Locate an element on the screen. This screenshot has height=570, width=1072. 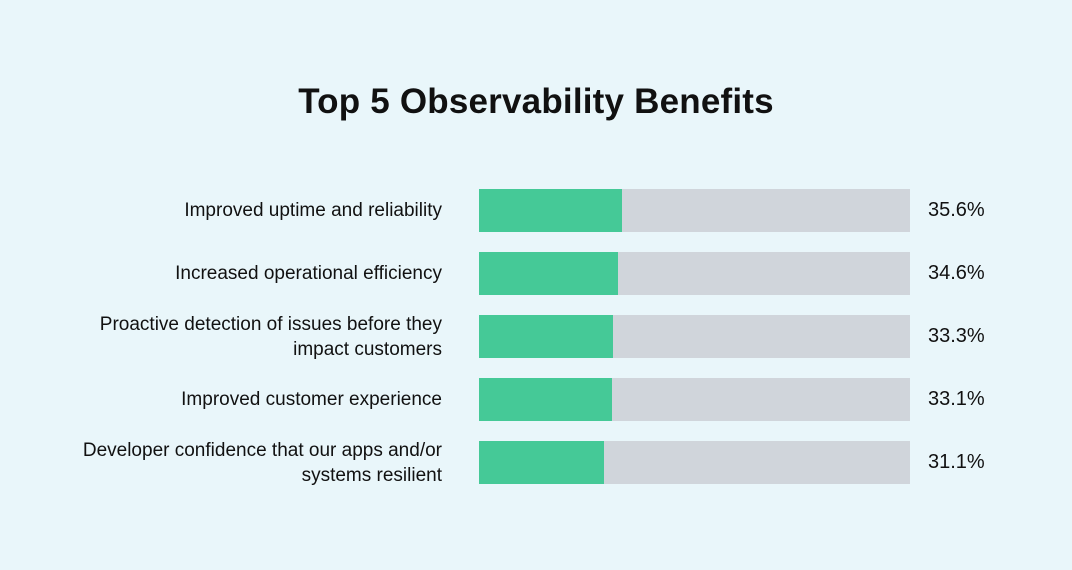
bar-row: Improved customer experience 33.1% is located at coordinates (536, 399).